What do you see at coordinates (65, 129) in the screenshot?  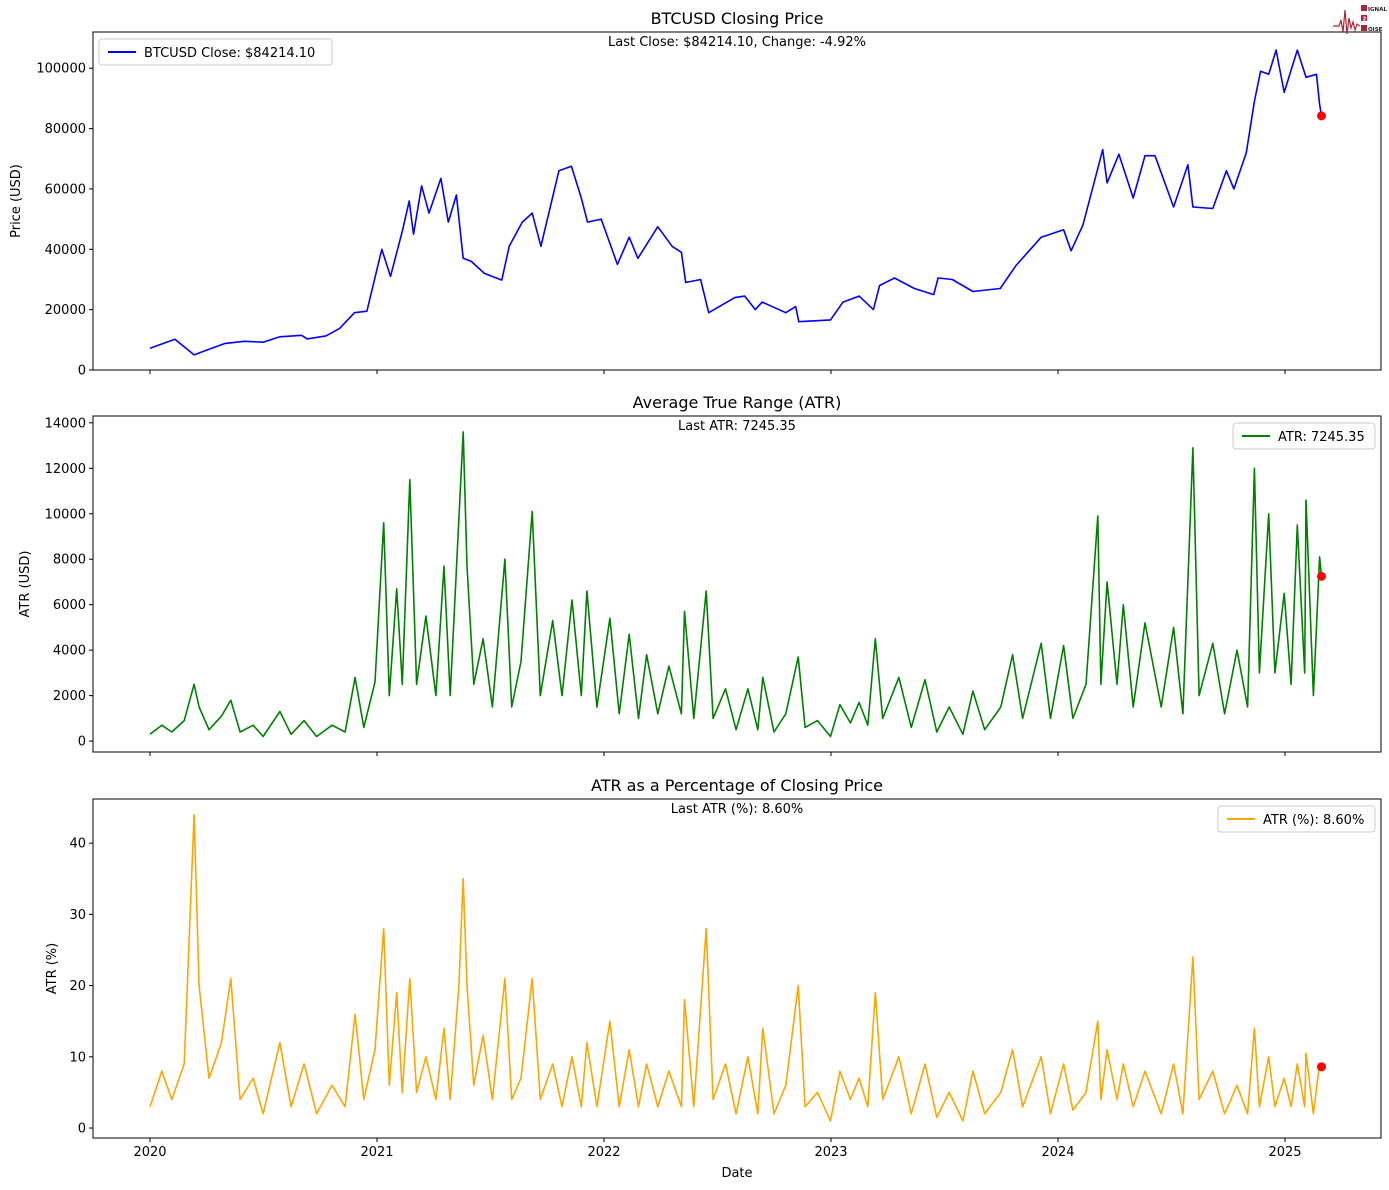 I see `y-tick-label: 80000` at bounding box center [65, 129].